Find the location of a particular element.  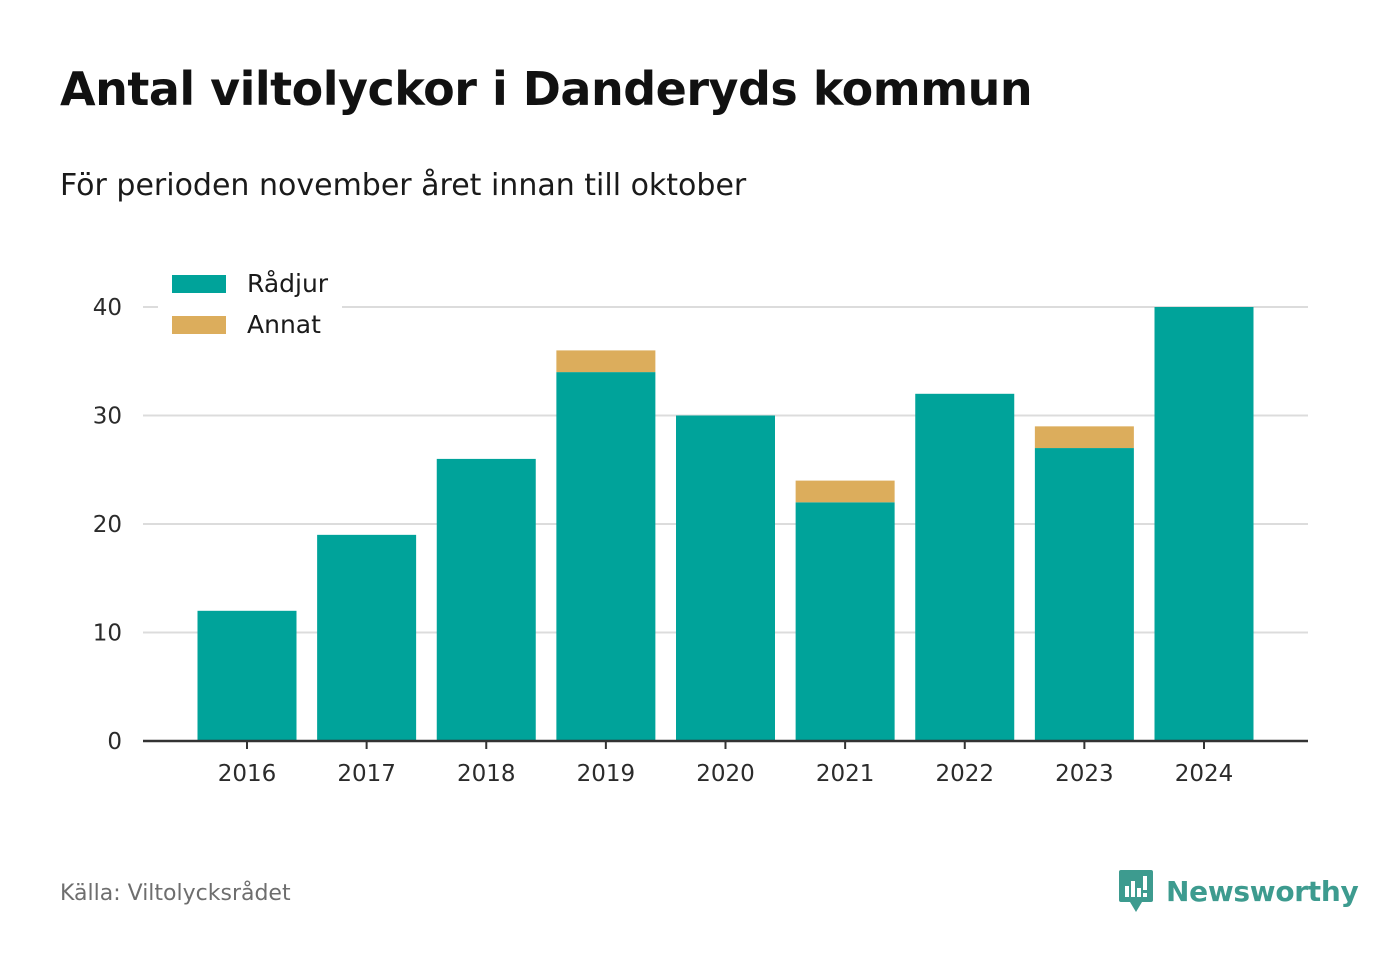

brand-logo: Newsworthy is located at coordinates (1238, 891).